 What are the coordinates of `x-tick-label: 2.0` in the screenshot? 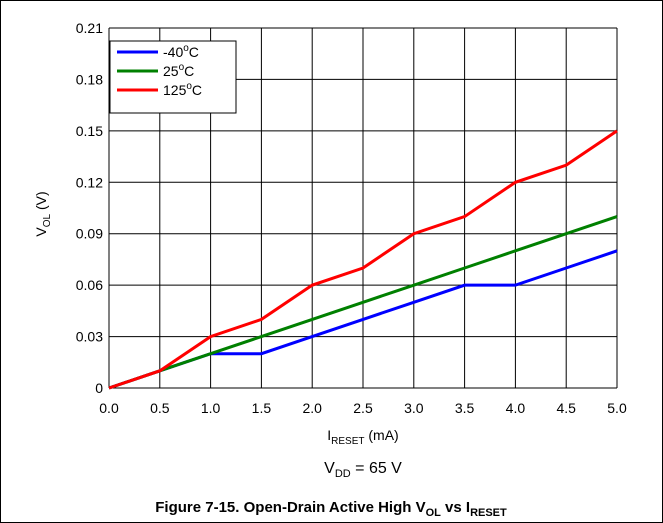 It's located at (312, 408).